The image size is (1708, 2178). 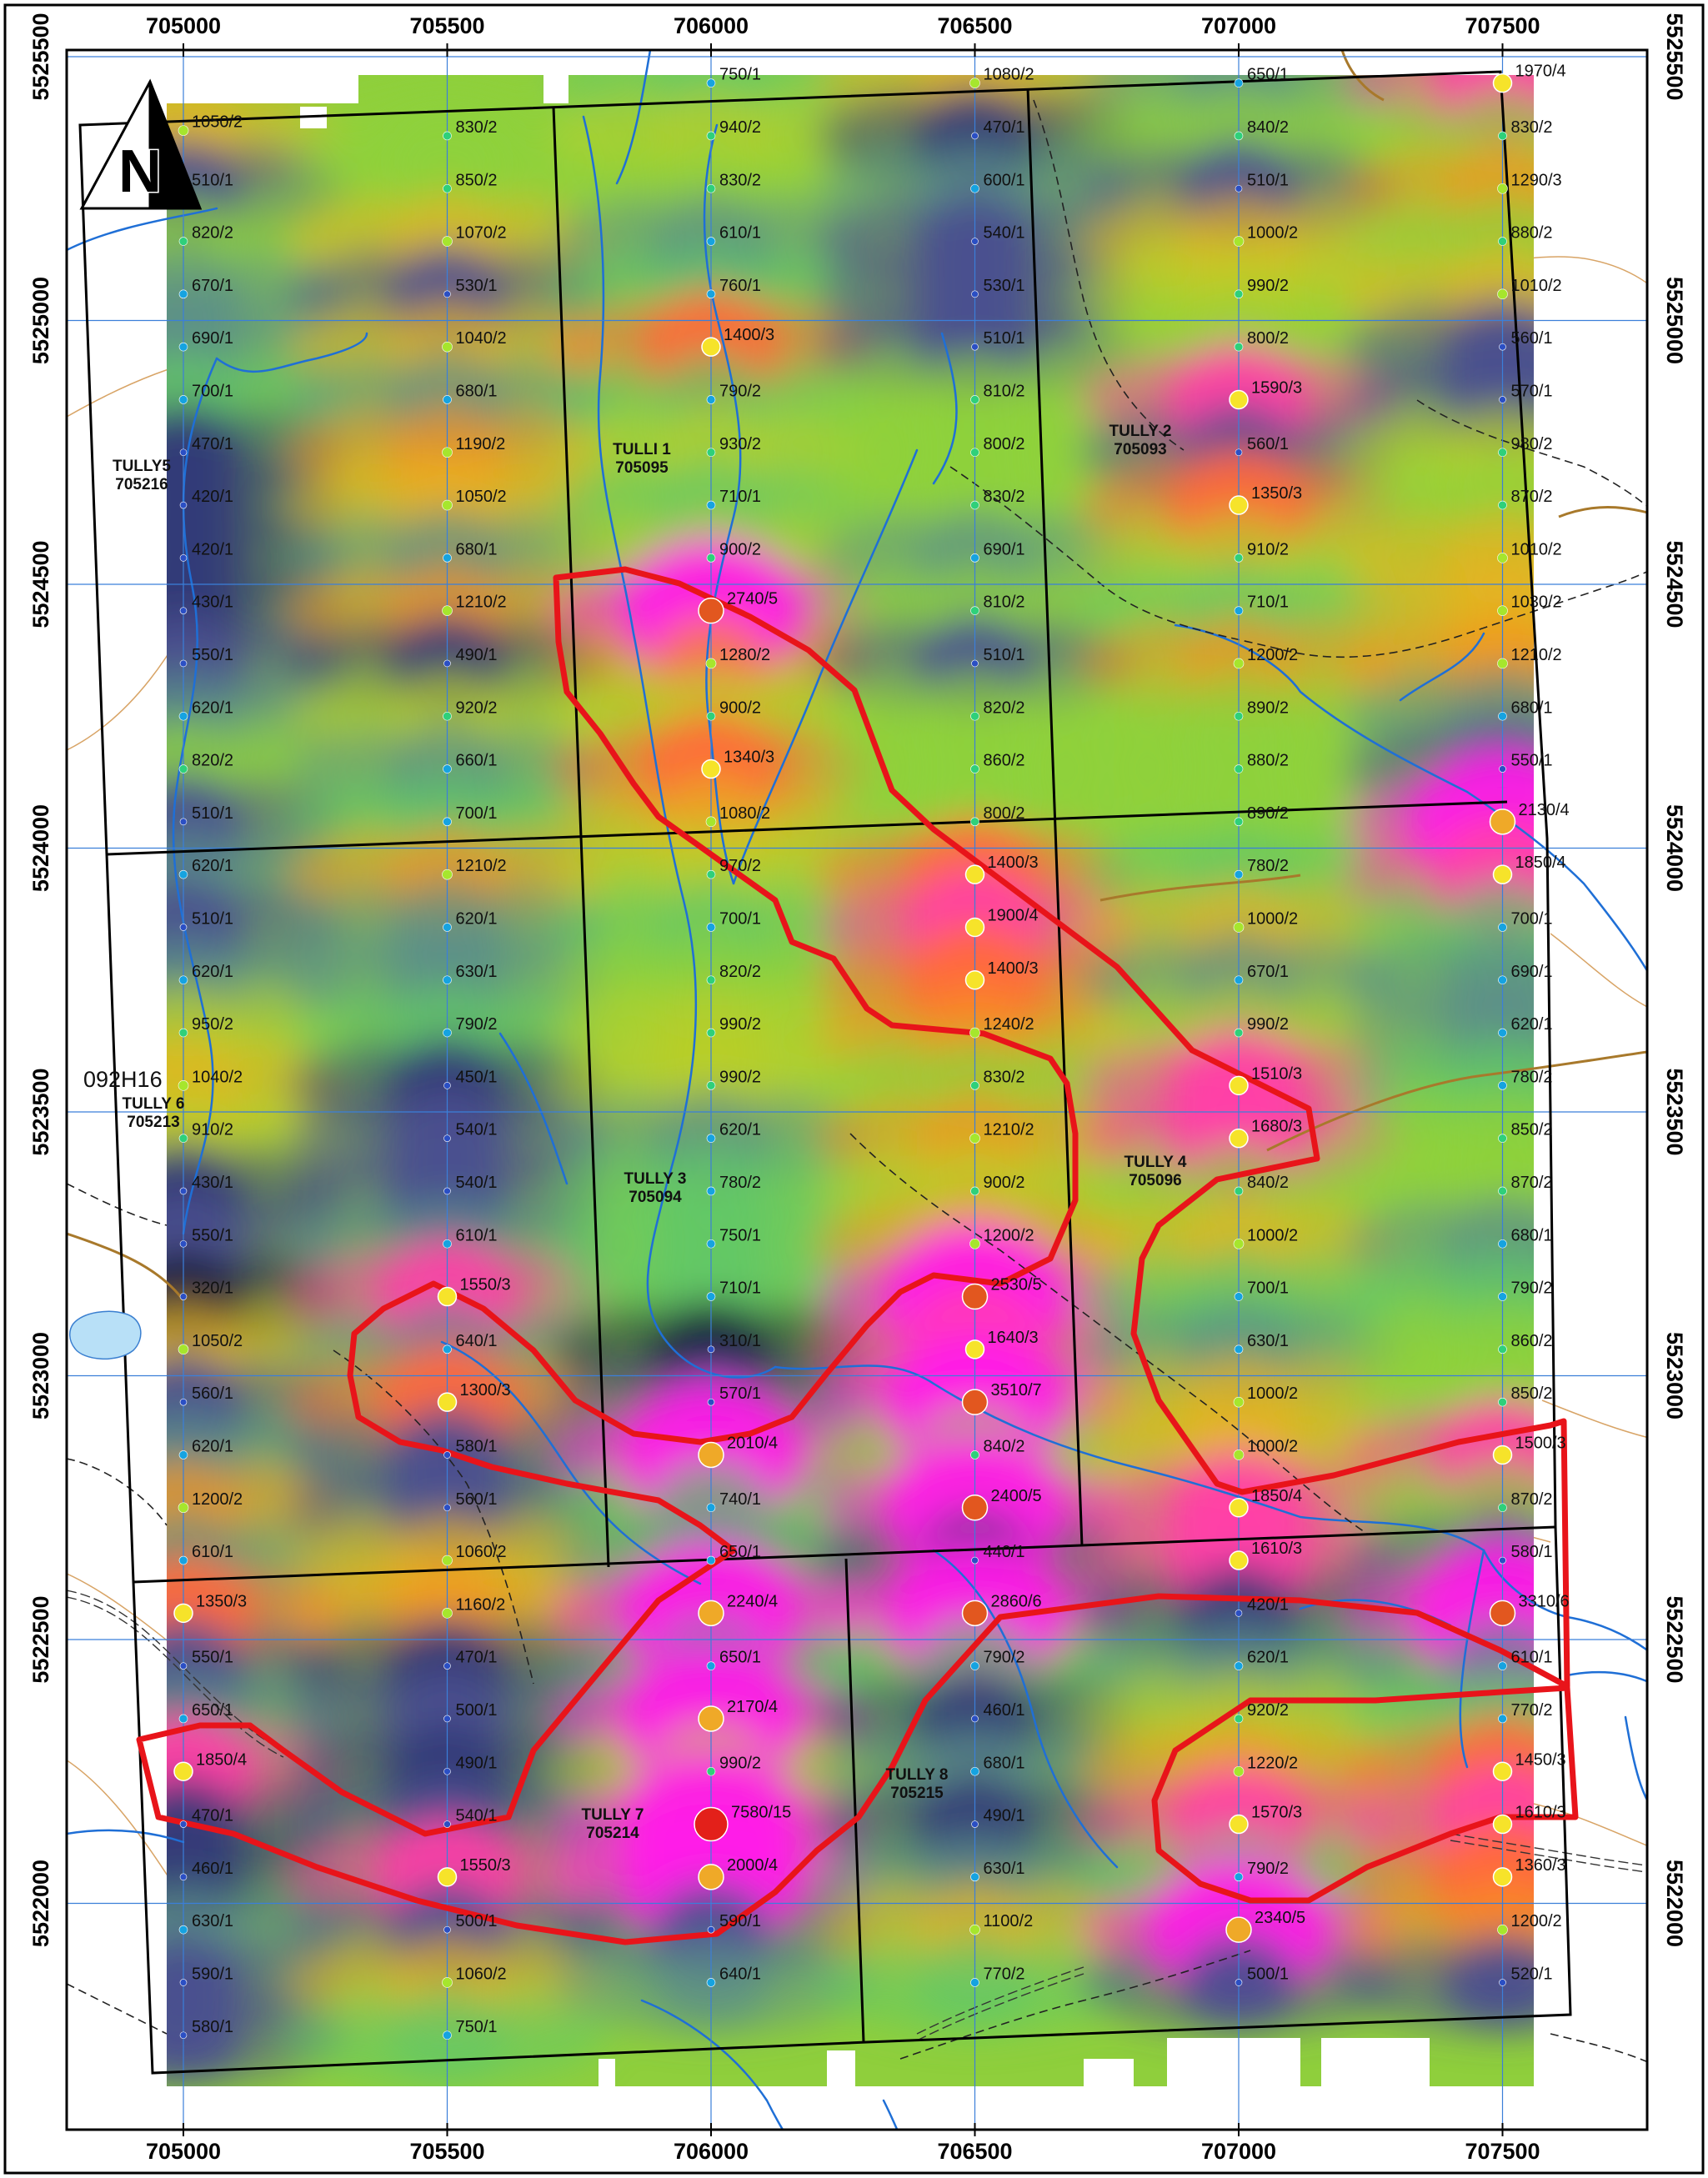 I want to click on sample-label: 1200/2, so click(x=1009, y=1235).